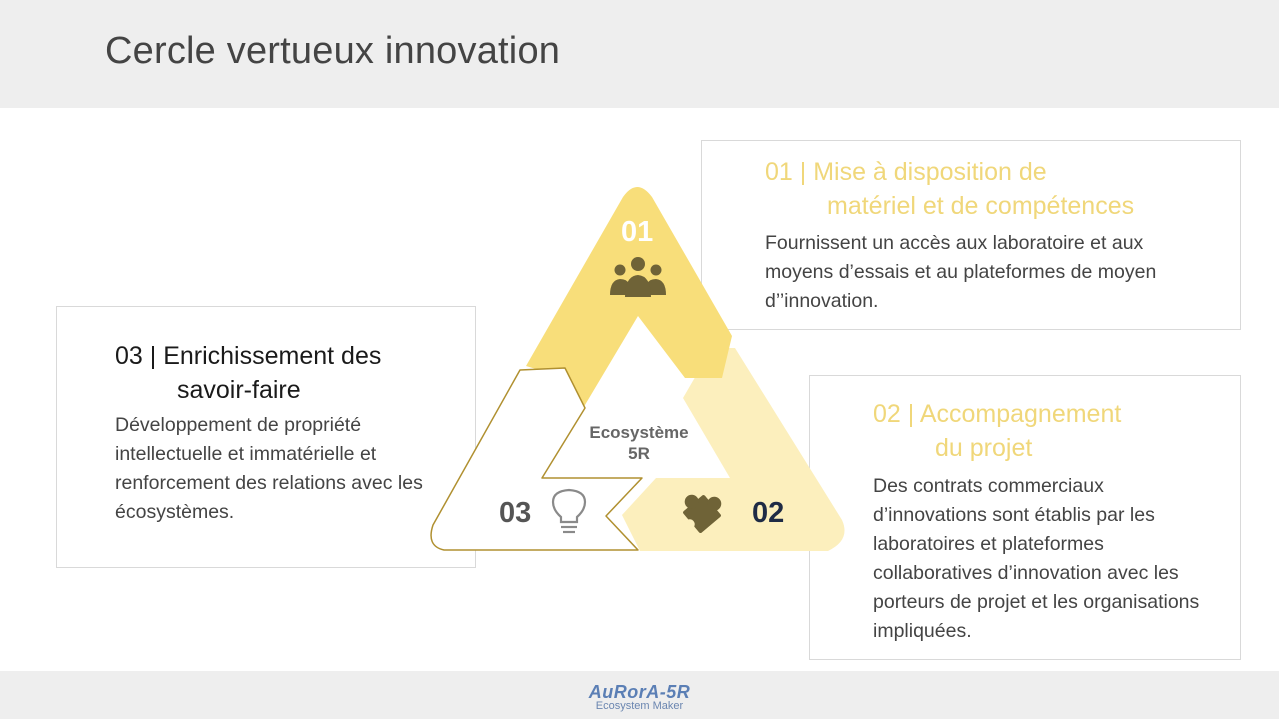  What do you see at coordinates (239, 390) in the screenshot?
I see `card-03-heading-line2: savoir-faire` at bounding box center [239, 390].